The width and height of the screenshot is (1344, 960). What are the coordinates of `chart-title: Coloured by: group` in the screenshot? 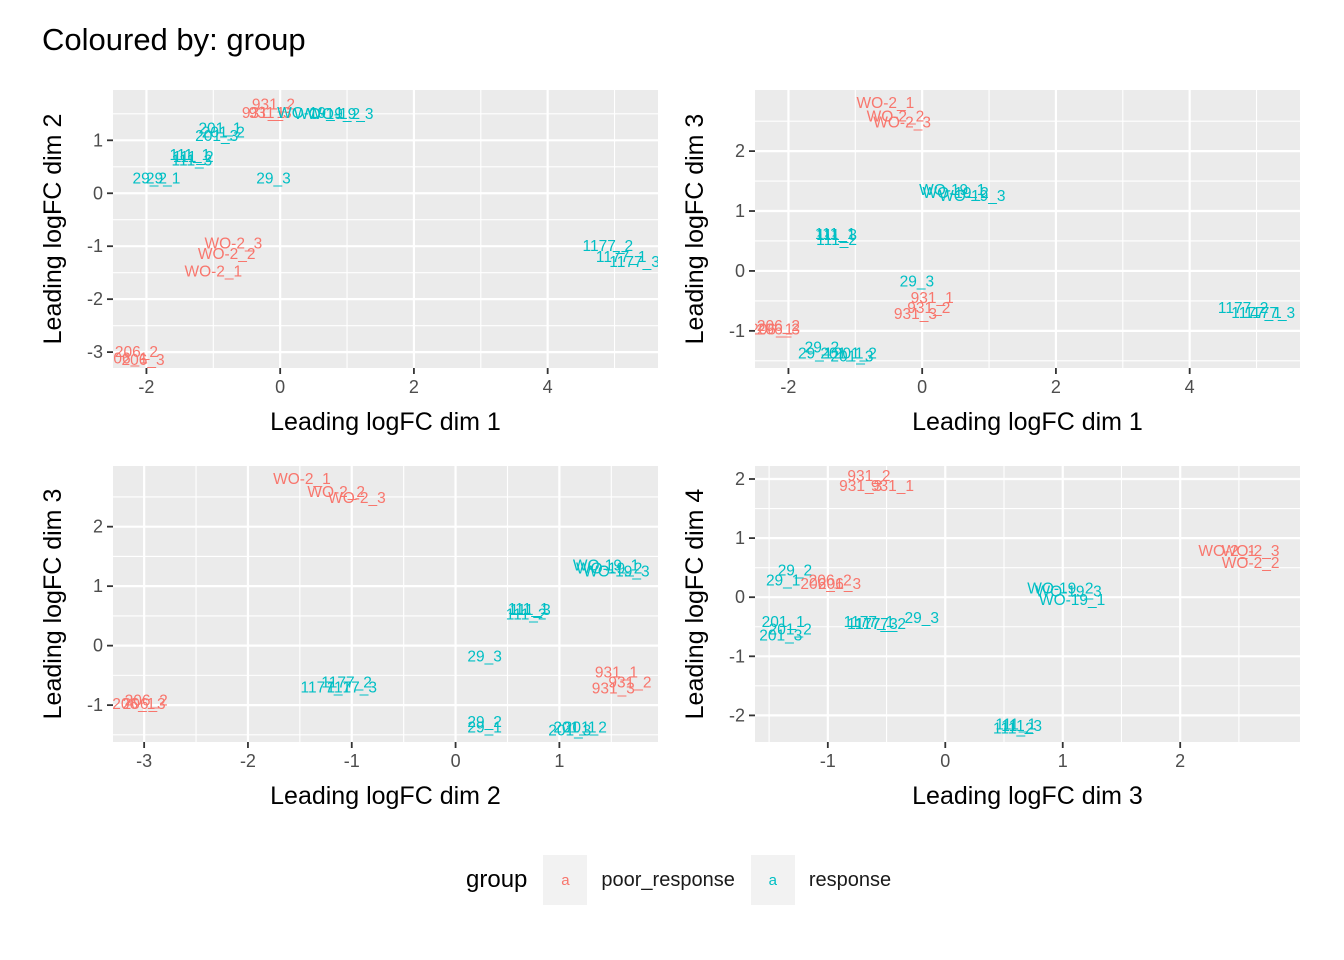 It's located at (174, 39).